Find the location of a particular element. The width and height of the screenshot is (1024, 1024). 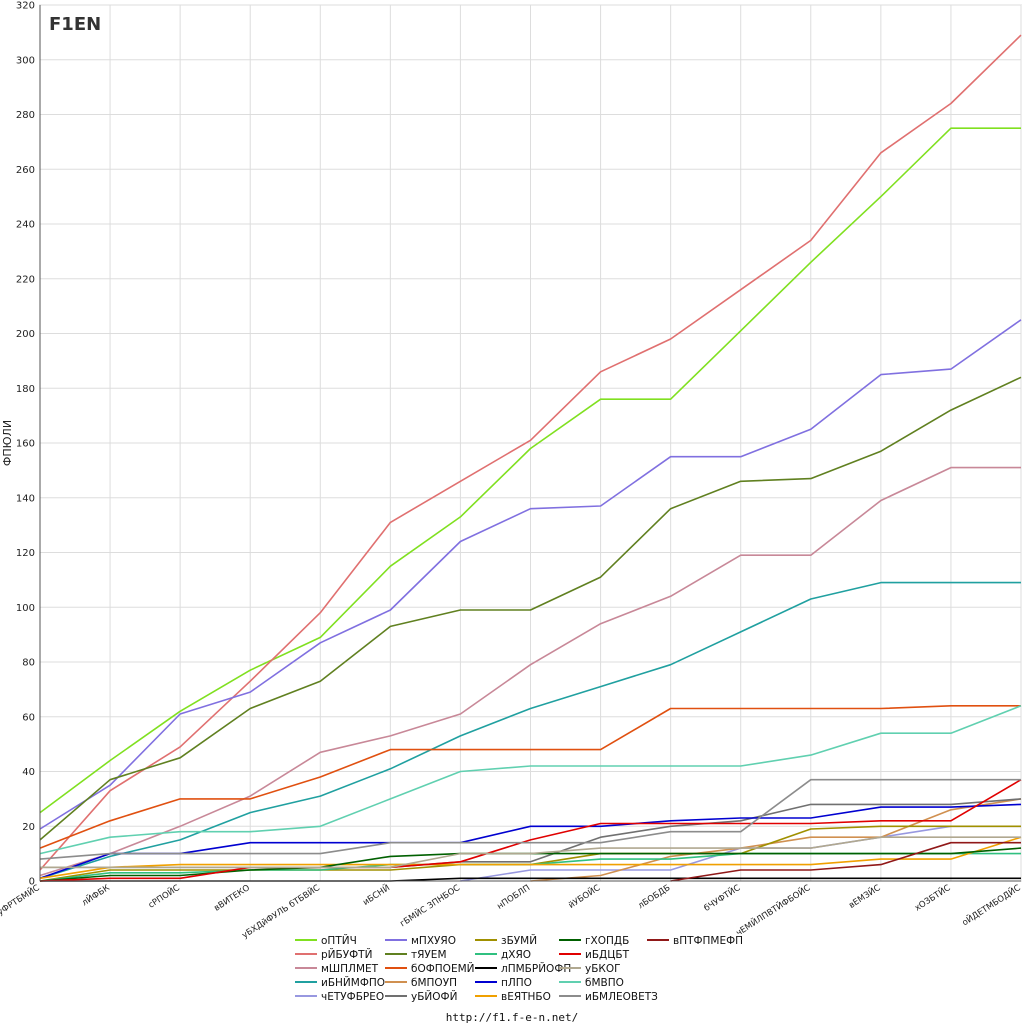

legend-label: бОФПОЕМЙ is located at coordinates (443, 968).